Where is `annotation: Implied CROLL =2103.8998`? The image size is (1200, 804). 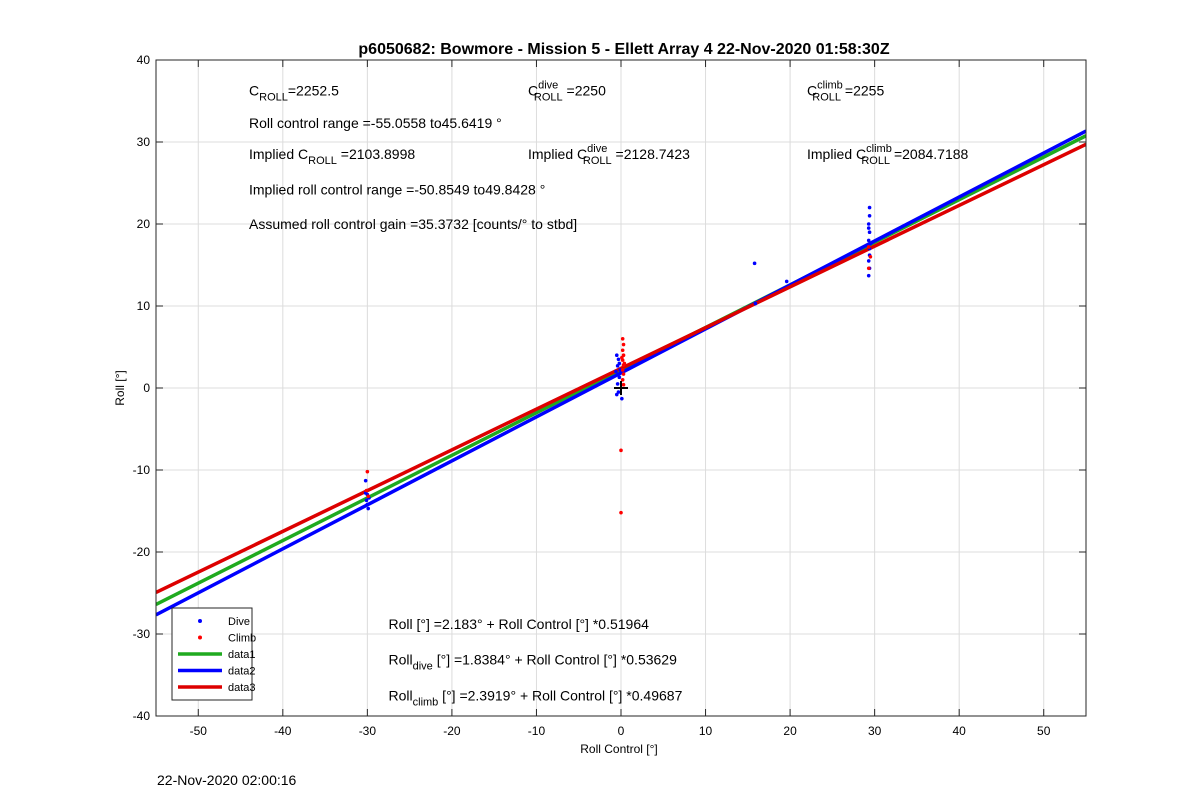
annotation: Implied CROLL =2103.8998 is located at coordinates (332, 156).